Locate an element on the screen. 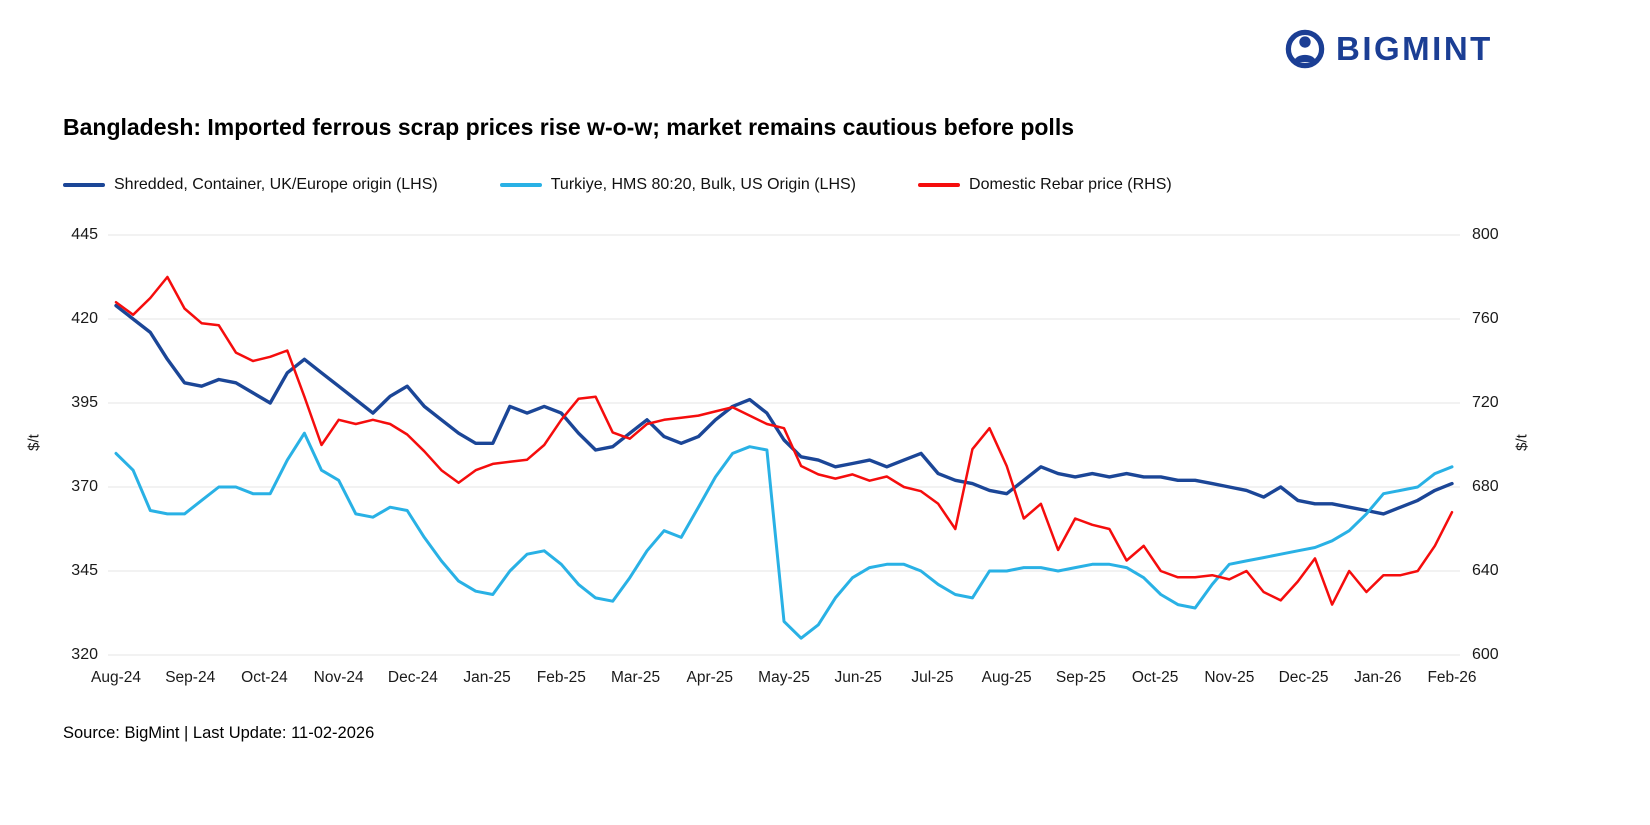 The width and height of the screenshot is (1650, 825). x-axis-tick-label: Nov-24 is located at coordinates (338, 677).